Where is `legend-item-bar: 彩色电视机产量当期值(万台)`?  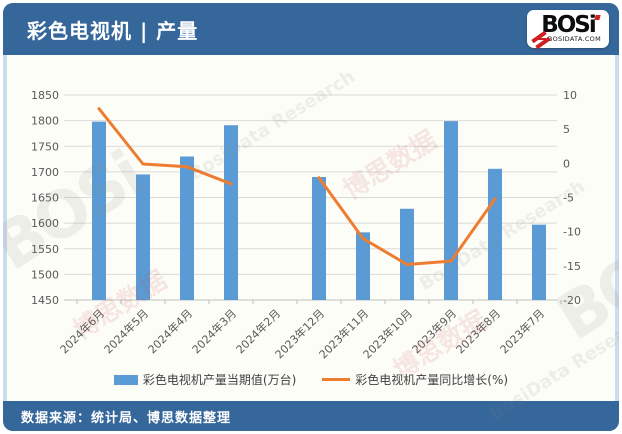
legend-item-bar: 彩色电视机产量当期值(万台) is located at coordinates (205, 379).